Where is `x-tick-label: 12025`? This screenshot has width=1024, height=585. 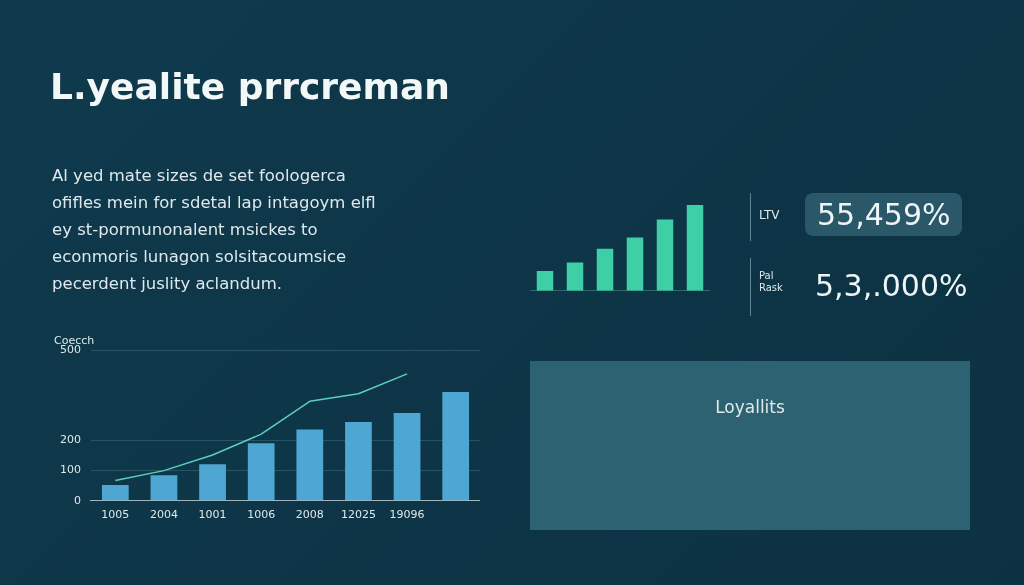 x-tick-label: 12025 is located at coordinates (358, 515).